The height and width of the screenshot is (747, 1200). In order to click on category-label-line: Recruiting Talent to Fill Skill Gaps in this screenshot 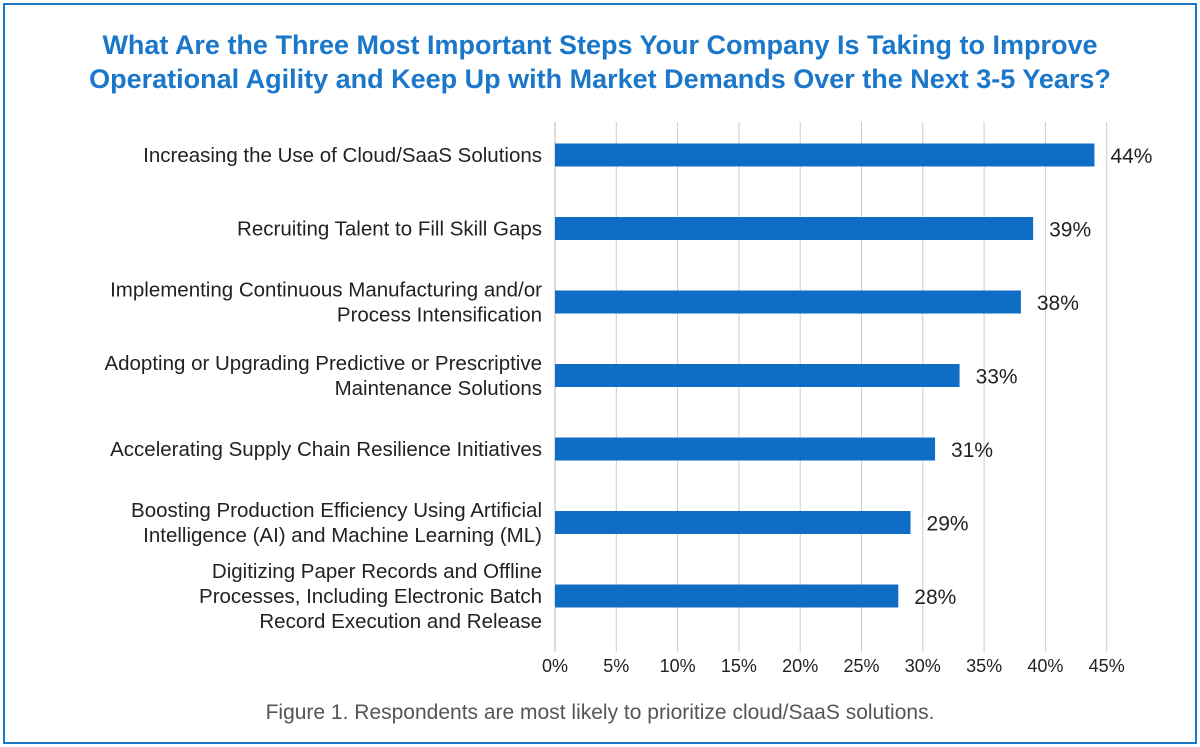, I will do `click(389, 229)`.